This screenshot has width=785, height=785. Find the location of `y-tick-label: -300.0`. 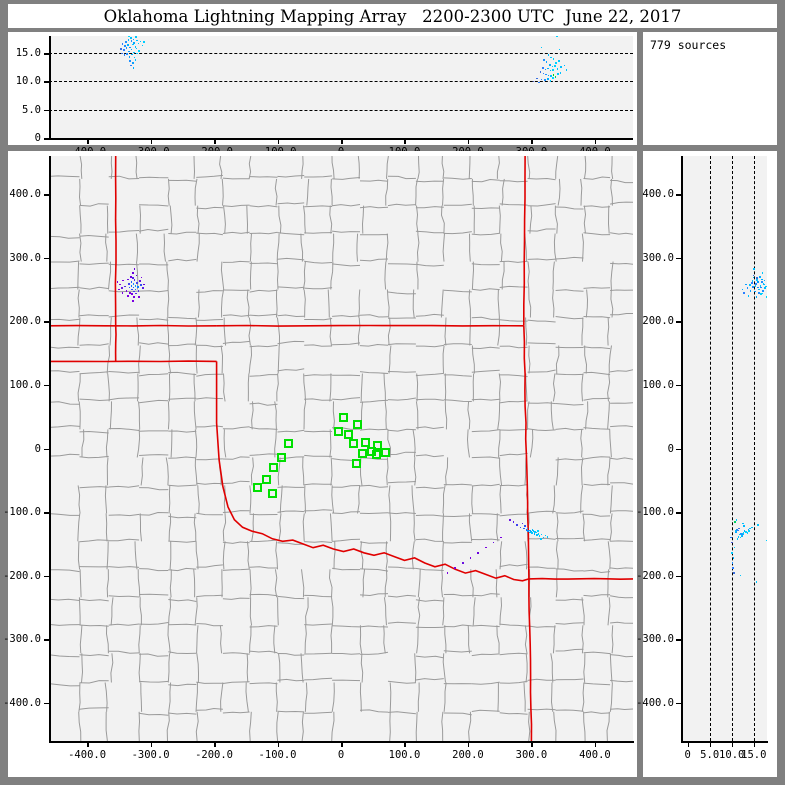

y-tick-label: -300.0 is located at coordinates (655, 639).